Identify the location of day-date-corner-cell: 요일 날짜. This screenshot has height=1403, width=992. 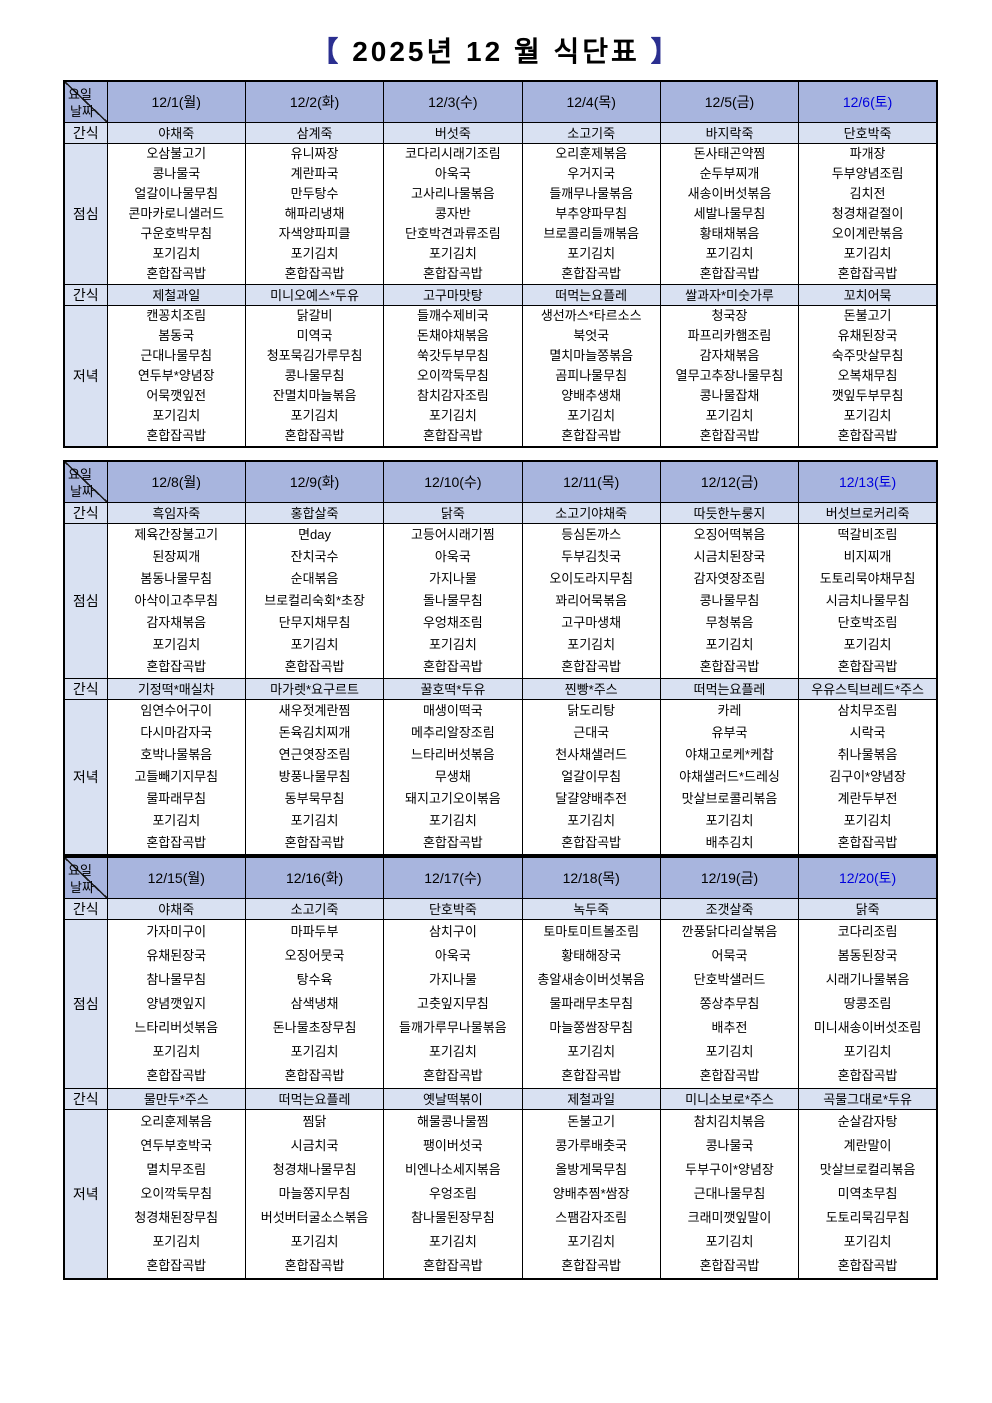
(85, 101).